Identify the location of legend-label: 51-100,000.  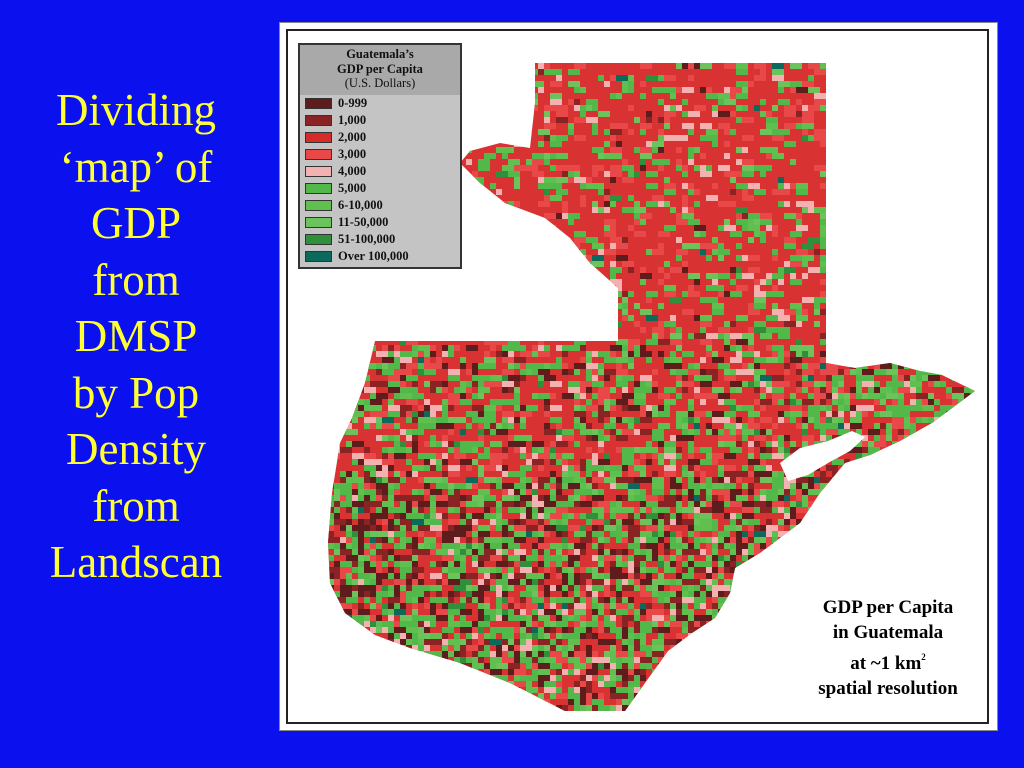
(367, 239).